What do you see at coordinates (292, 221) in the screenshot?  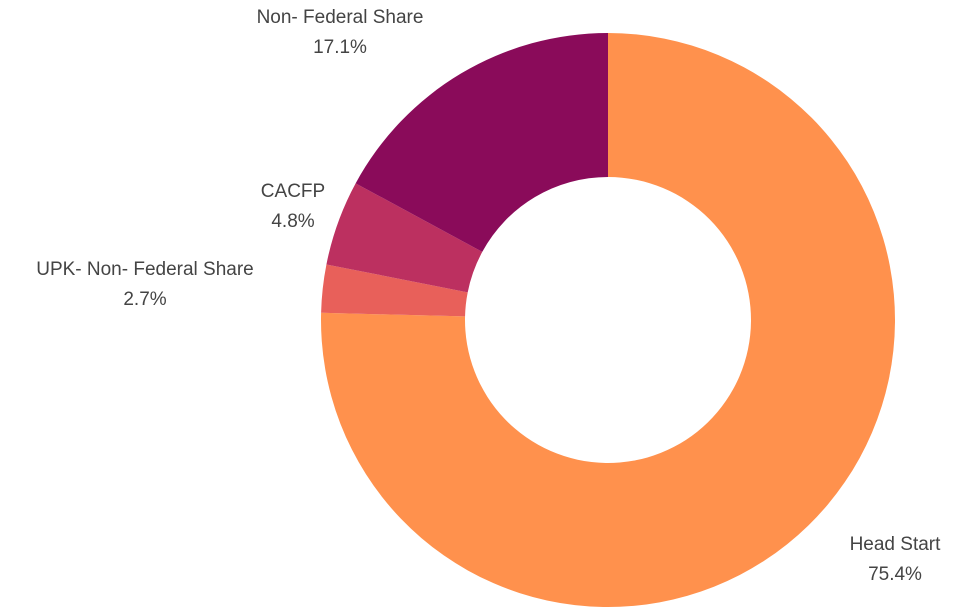 I see `segment-value-label: 4.8%` at bounding box center [292, 221].